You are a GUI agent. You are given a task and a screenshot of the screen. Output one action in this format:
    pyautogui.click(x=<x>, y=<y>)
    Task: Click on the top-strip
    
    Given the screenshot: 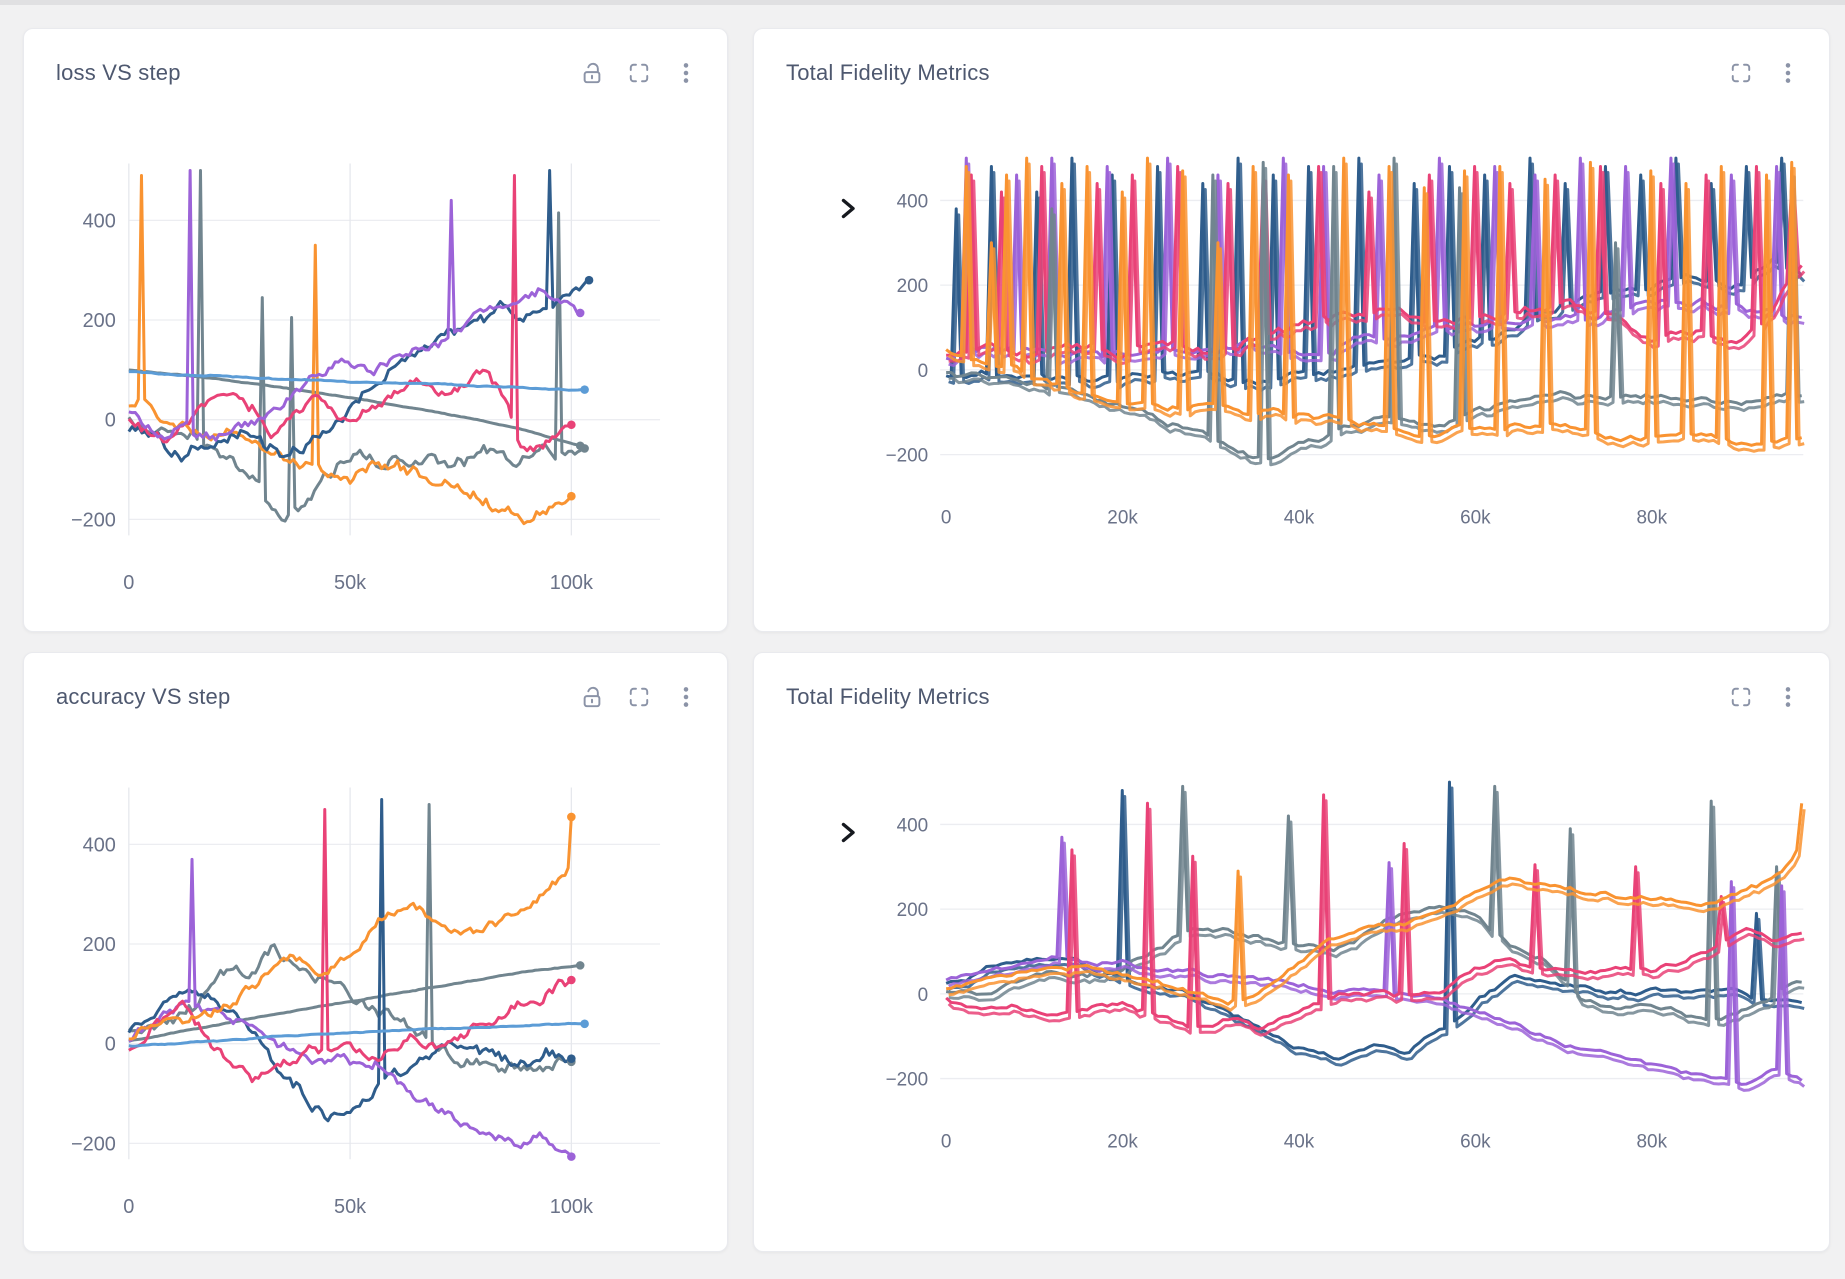 What is the action you would take?
    pyautogui.click(x=922, y=2)
    